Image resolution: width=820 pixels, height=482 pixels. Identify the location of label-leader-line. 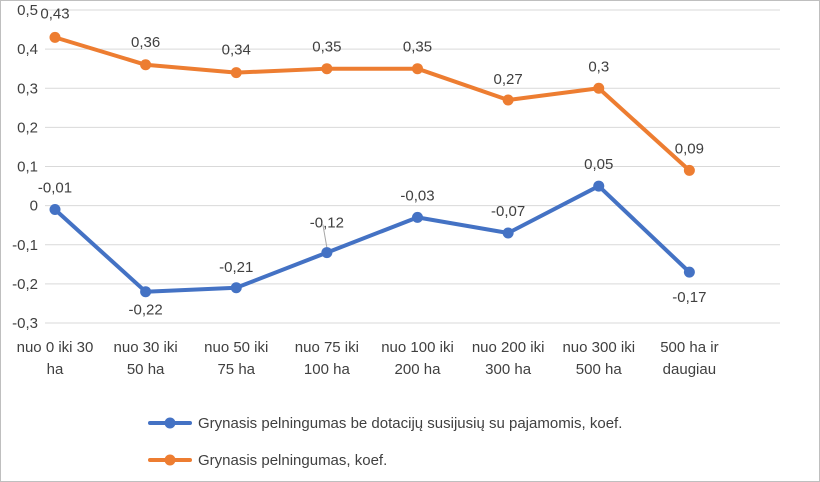
(325, 236).